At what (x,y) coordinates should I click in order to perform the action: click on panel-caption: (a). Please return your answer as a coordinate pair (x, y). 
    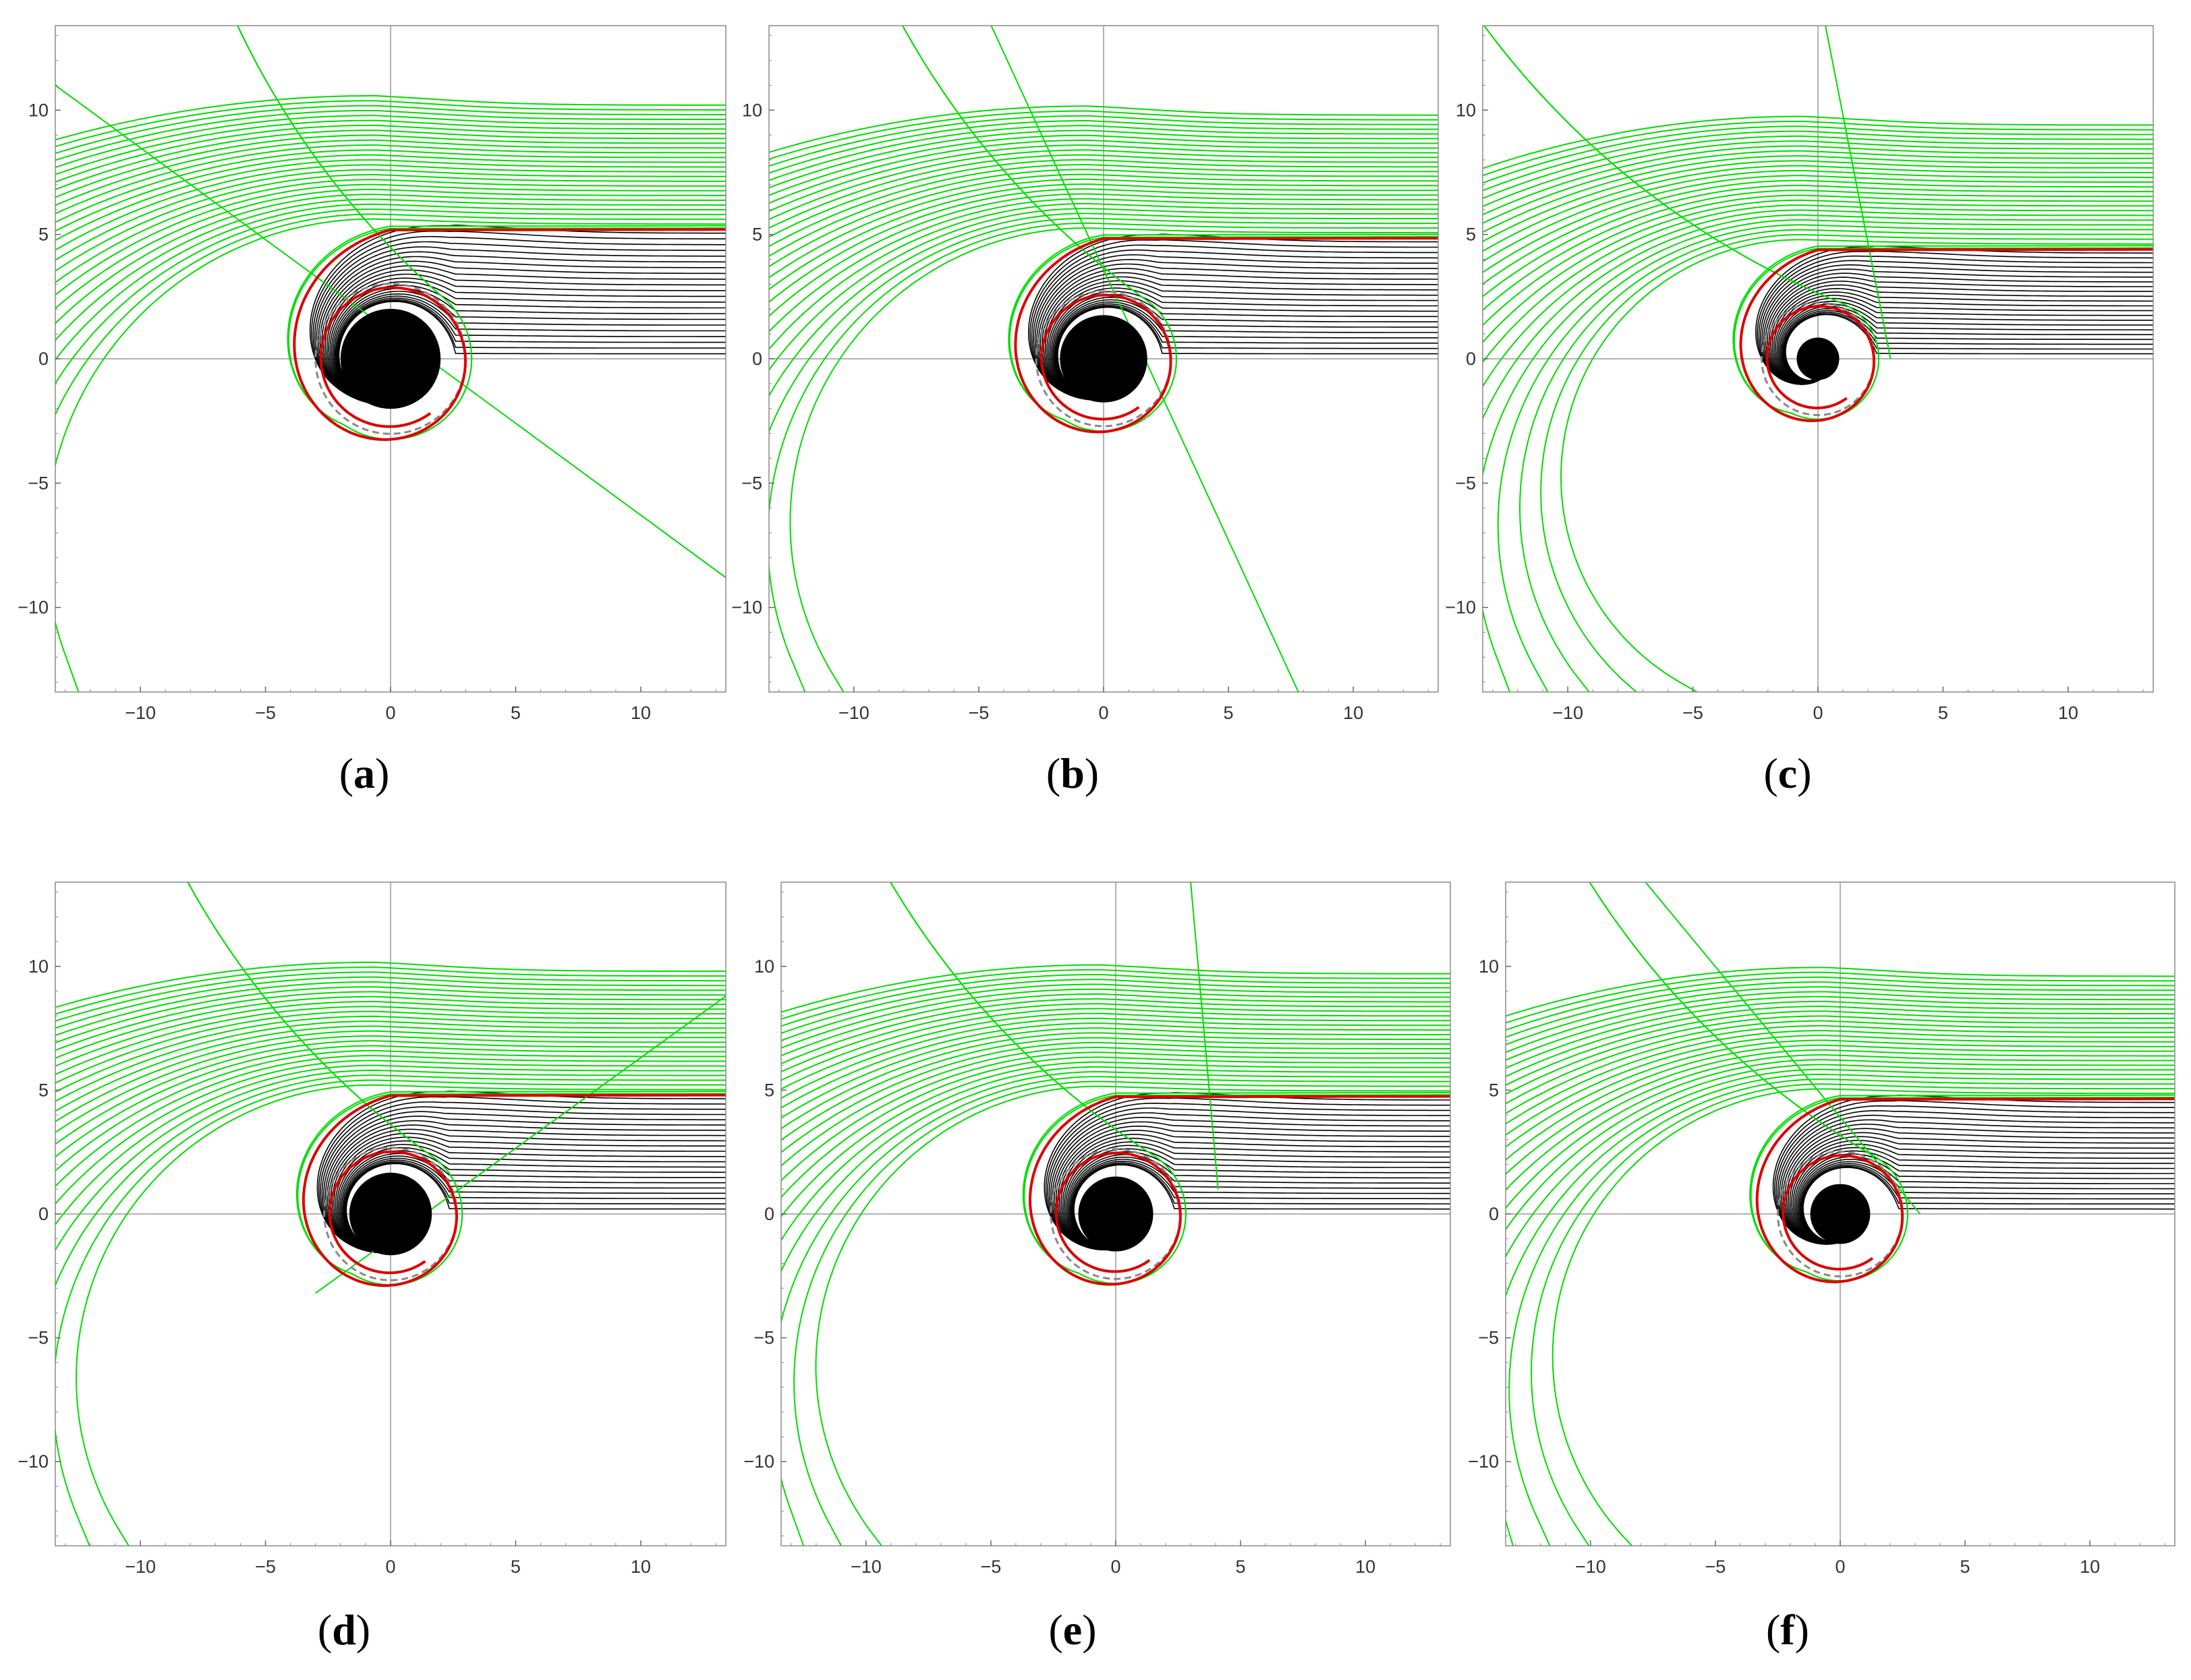
    Looking at the image, I should click on (364, 773).